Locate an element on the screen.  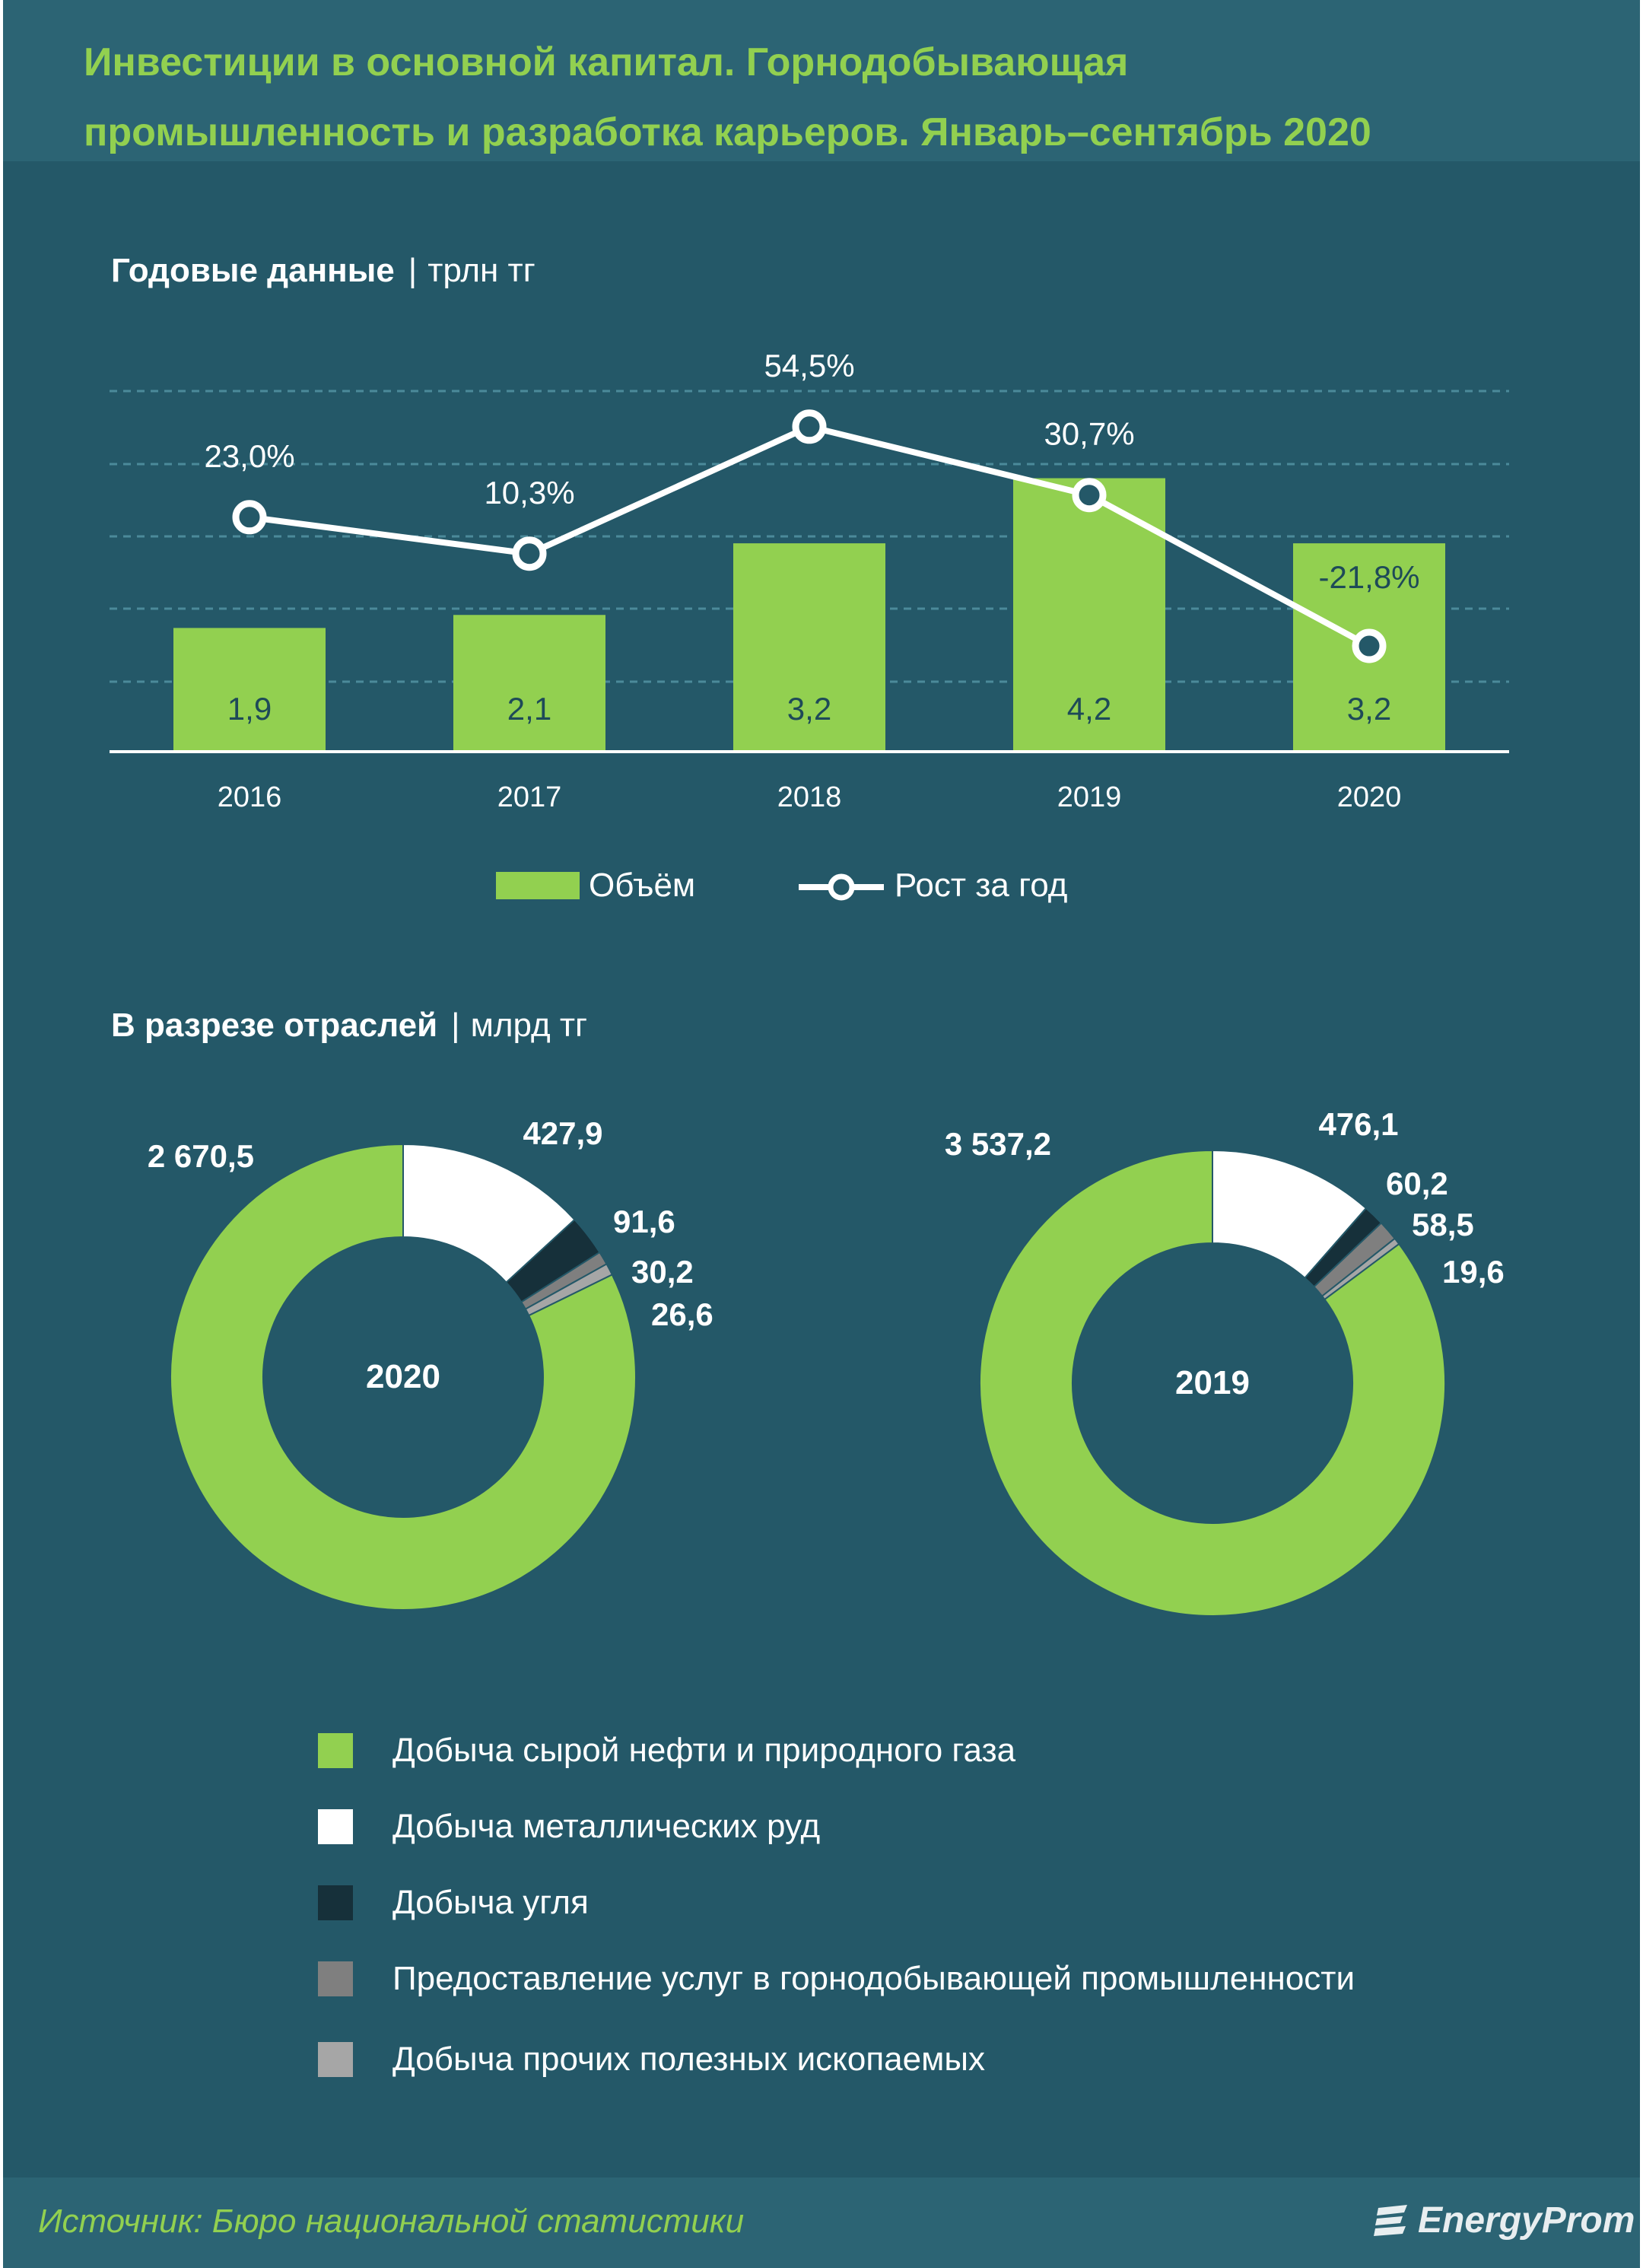
annual-section-title: Годовые данные | трлн тг is located at coordinates (323, 271).